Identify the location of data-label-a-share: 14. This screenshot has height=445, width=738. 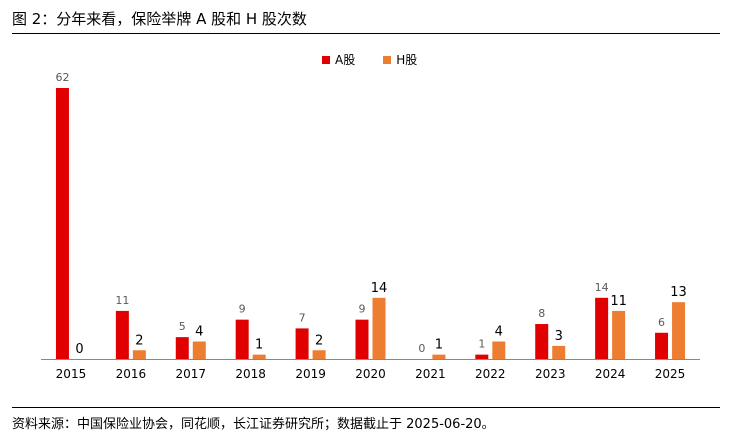
(602, 287).